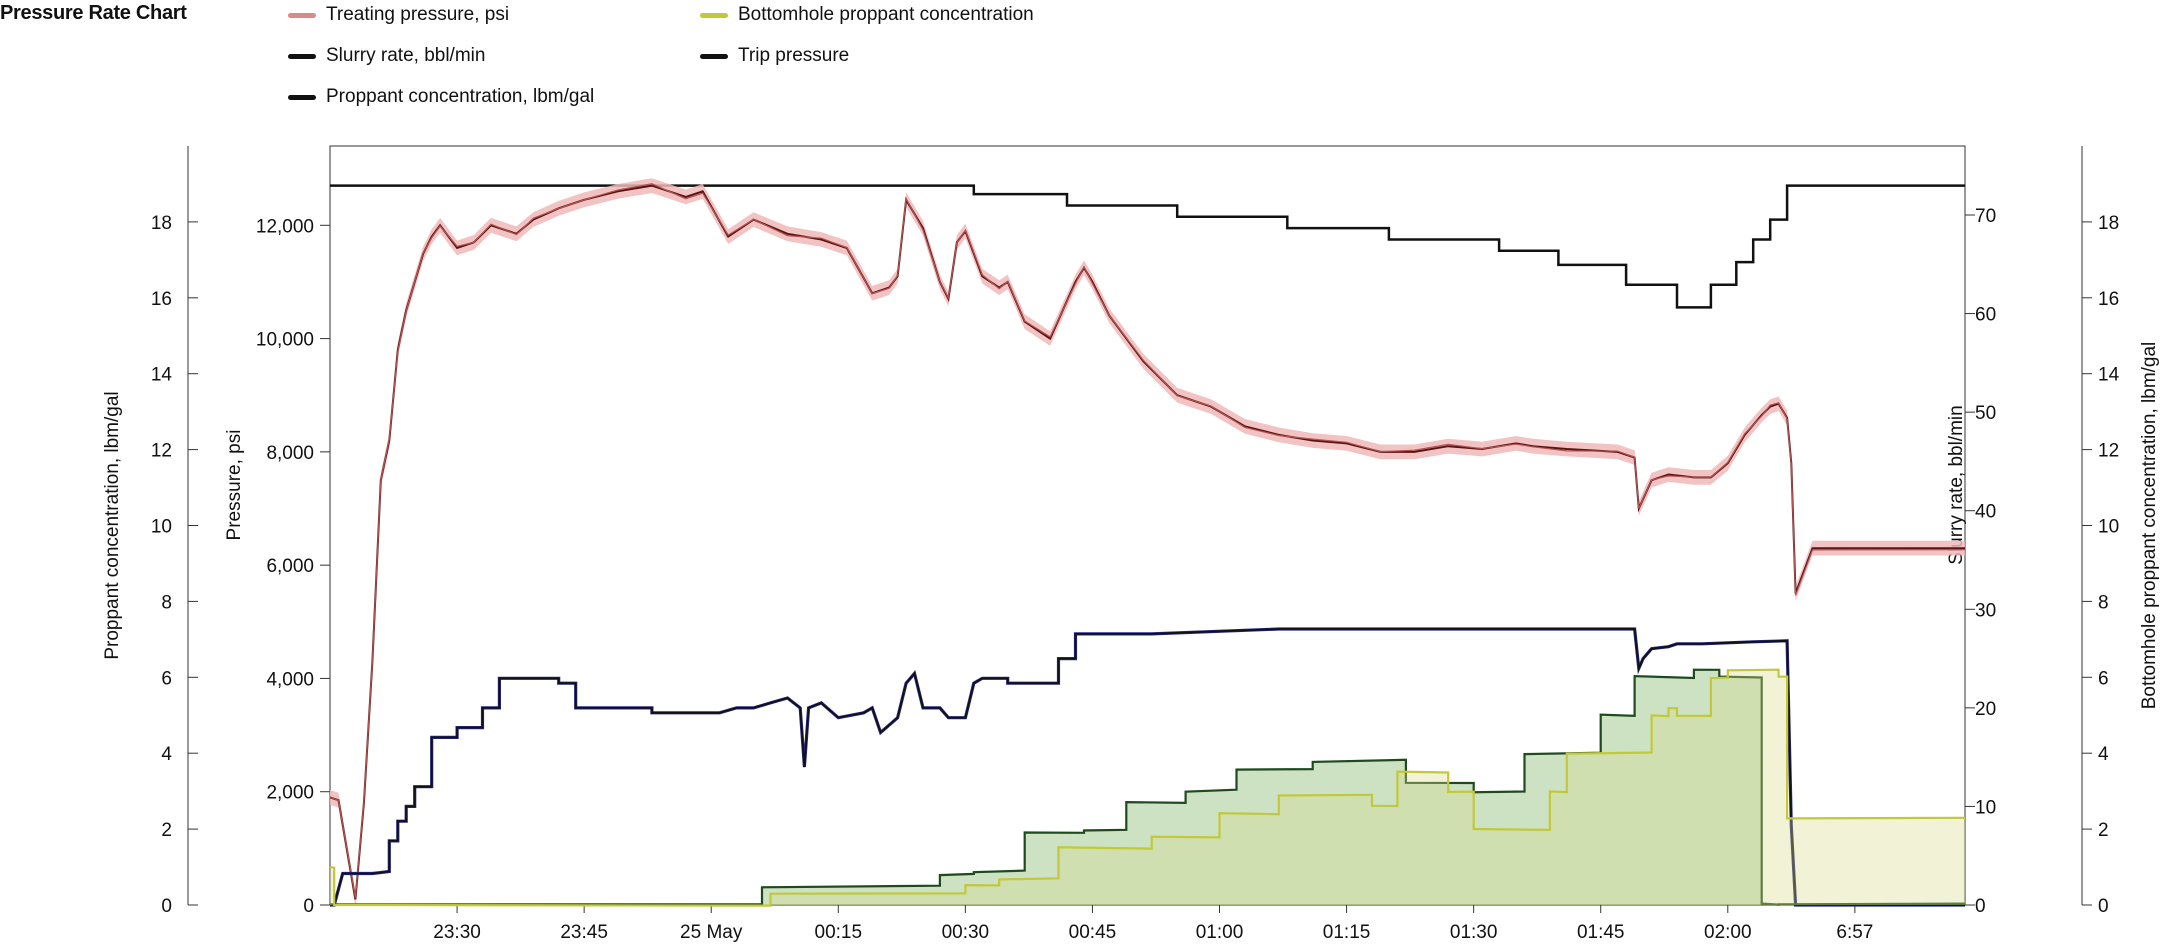  Describe the element at coordinates (1985, 216) in the screenshot. I see `slurry-rate-tick-label: 70` at that location.